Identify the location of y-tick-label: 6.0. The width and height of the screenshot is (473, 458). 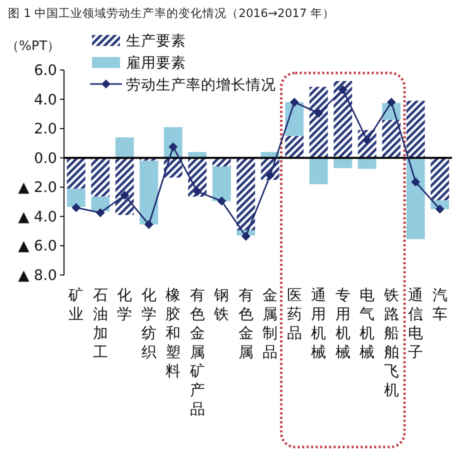
(45, 71).